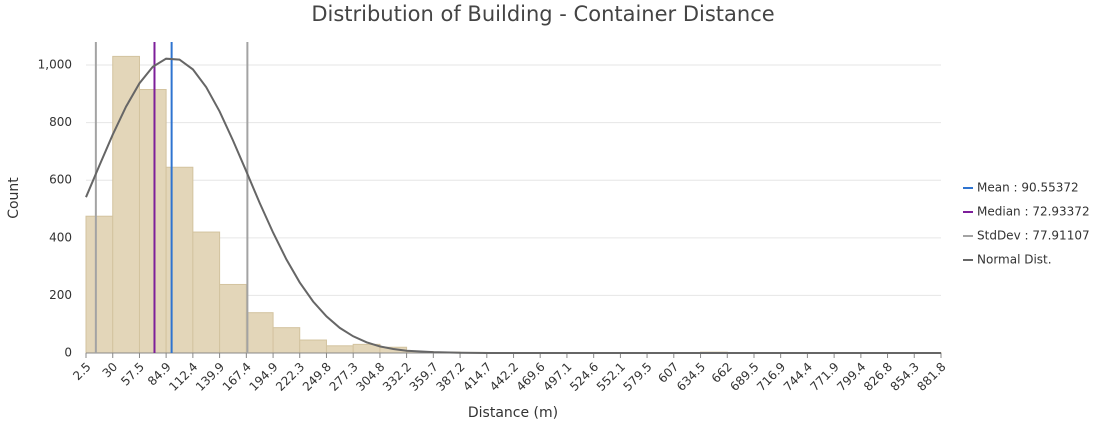 This screenshot has width=1103, height=431. Describe the element at coordinates (317, 377) in the screenshot. I see `x-tick-label: 249.8` at that location.